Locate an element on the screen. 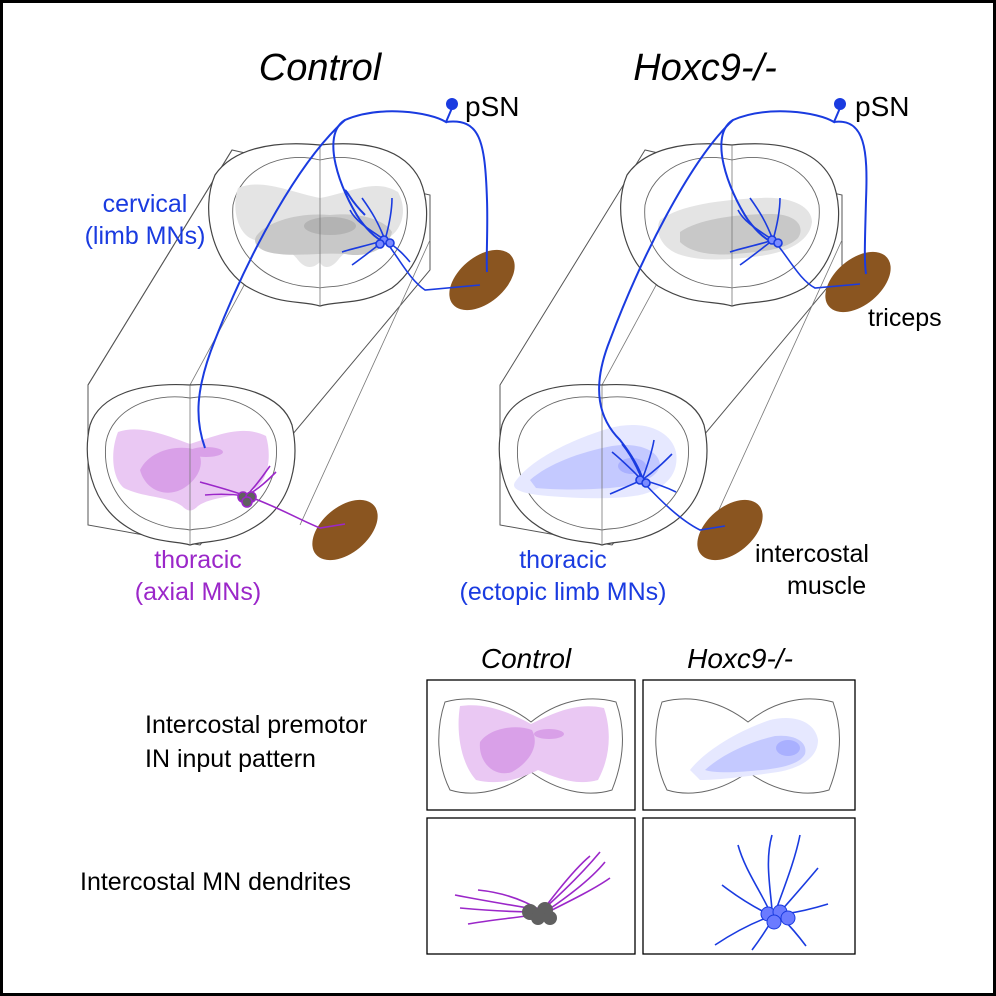 Image resolution: width=996 pixels, height=996 pixels. control-thoracic-mn is located at coordinates (272, 497).